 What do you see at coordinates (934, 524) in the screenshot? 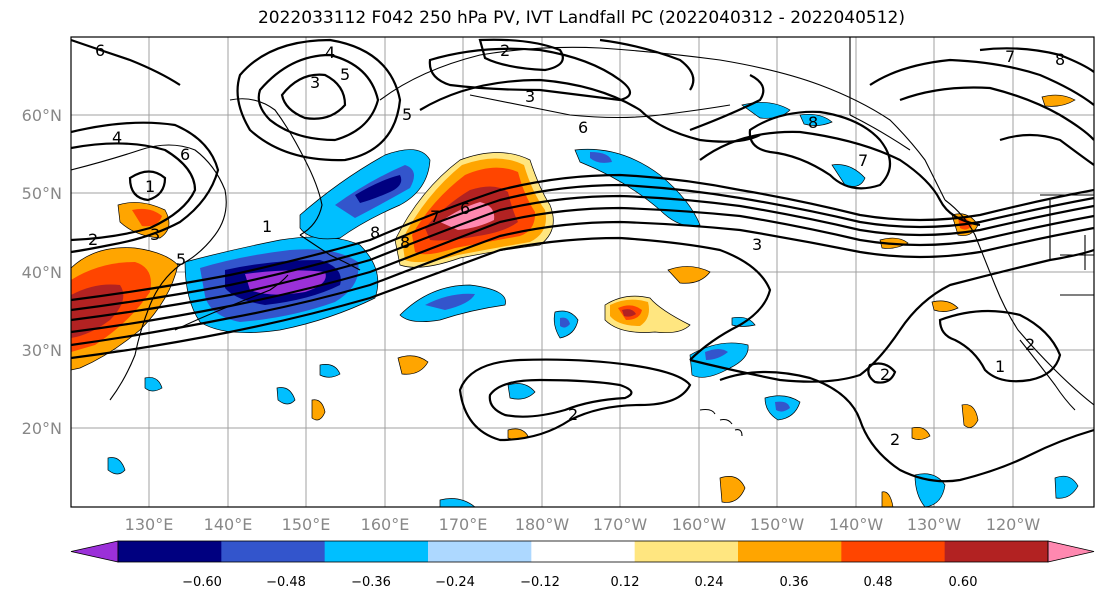
I see `longitude-label: 130°W` at bounding box center [934, 524].